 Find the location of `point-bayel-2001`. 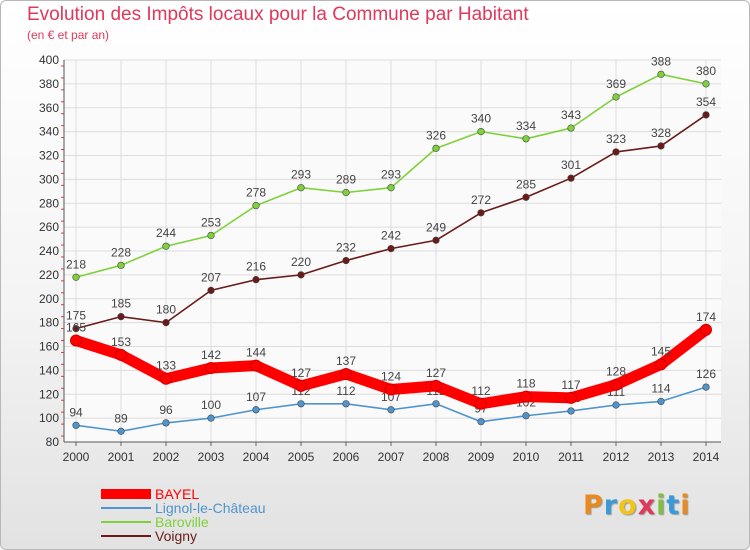

point-bayel-2001 is located at coordinates (121, 354).